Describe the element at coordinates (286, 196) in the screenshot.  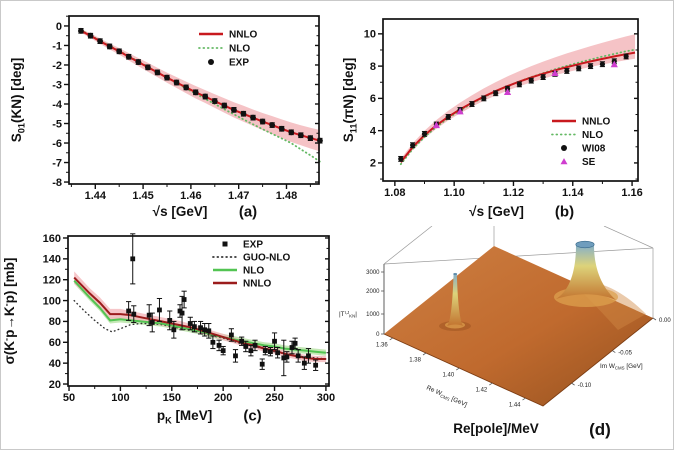
I see `svg-text: 1.48` at that location.